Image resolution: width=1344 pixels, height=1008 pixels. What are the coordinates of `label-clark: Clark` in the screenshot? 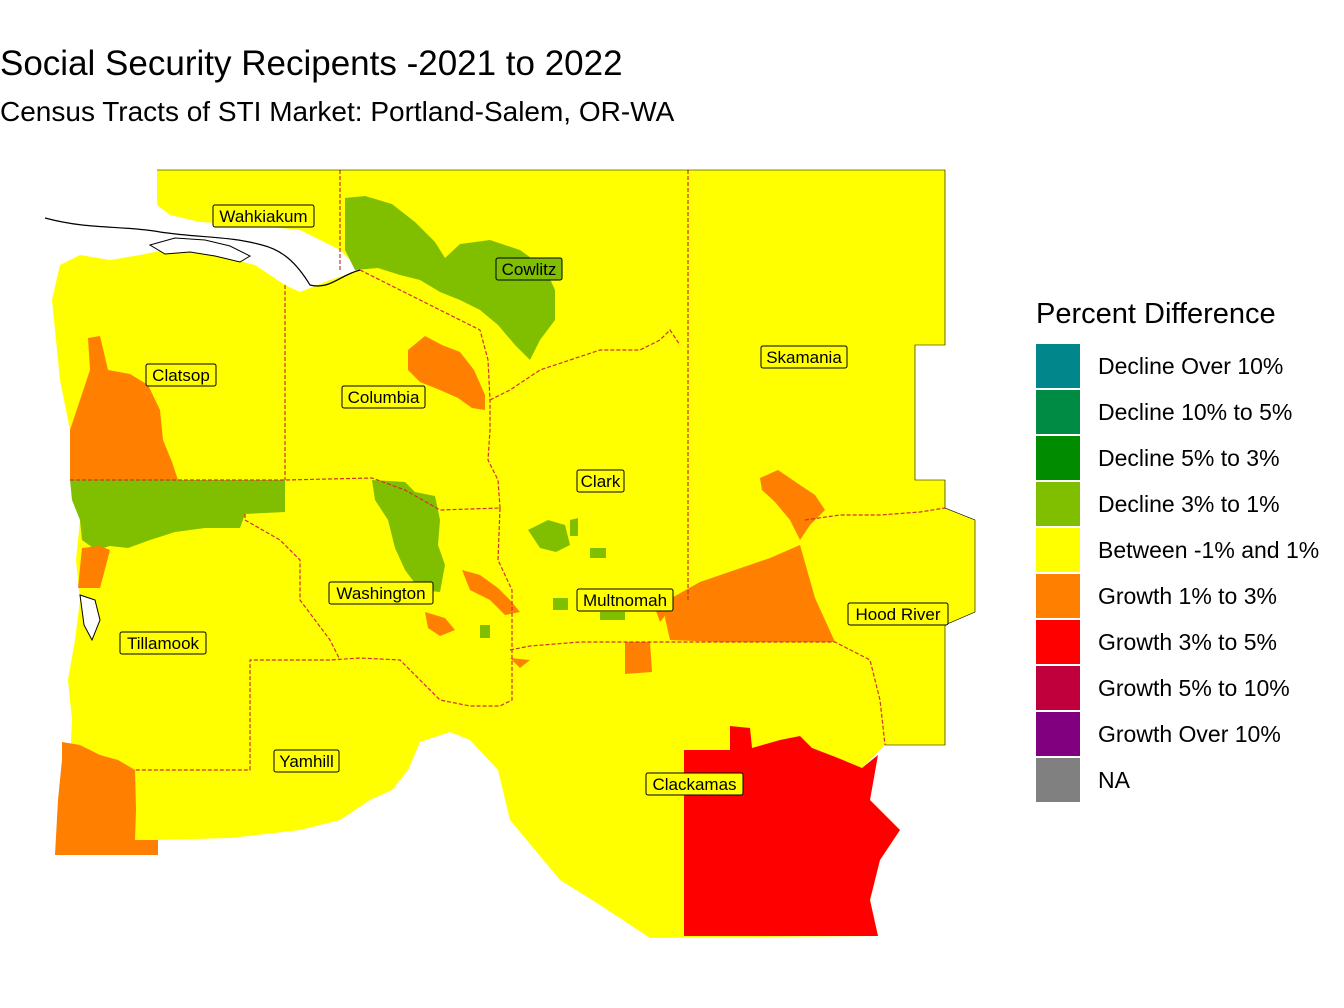 It's located at (600, 481).